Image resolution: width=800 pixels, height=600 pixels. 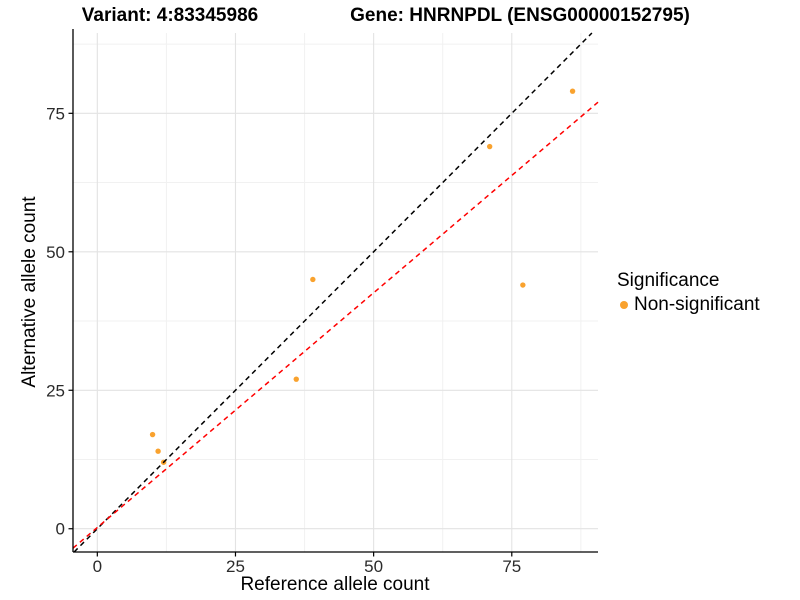 What do you see at coordinates (668, 280) in the screenshot?
I see `legend-title: Significance` at bounding box center [668, 280].